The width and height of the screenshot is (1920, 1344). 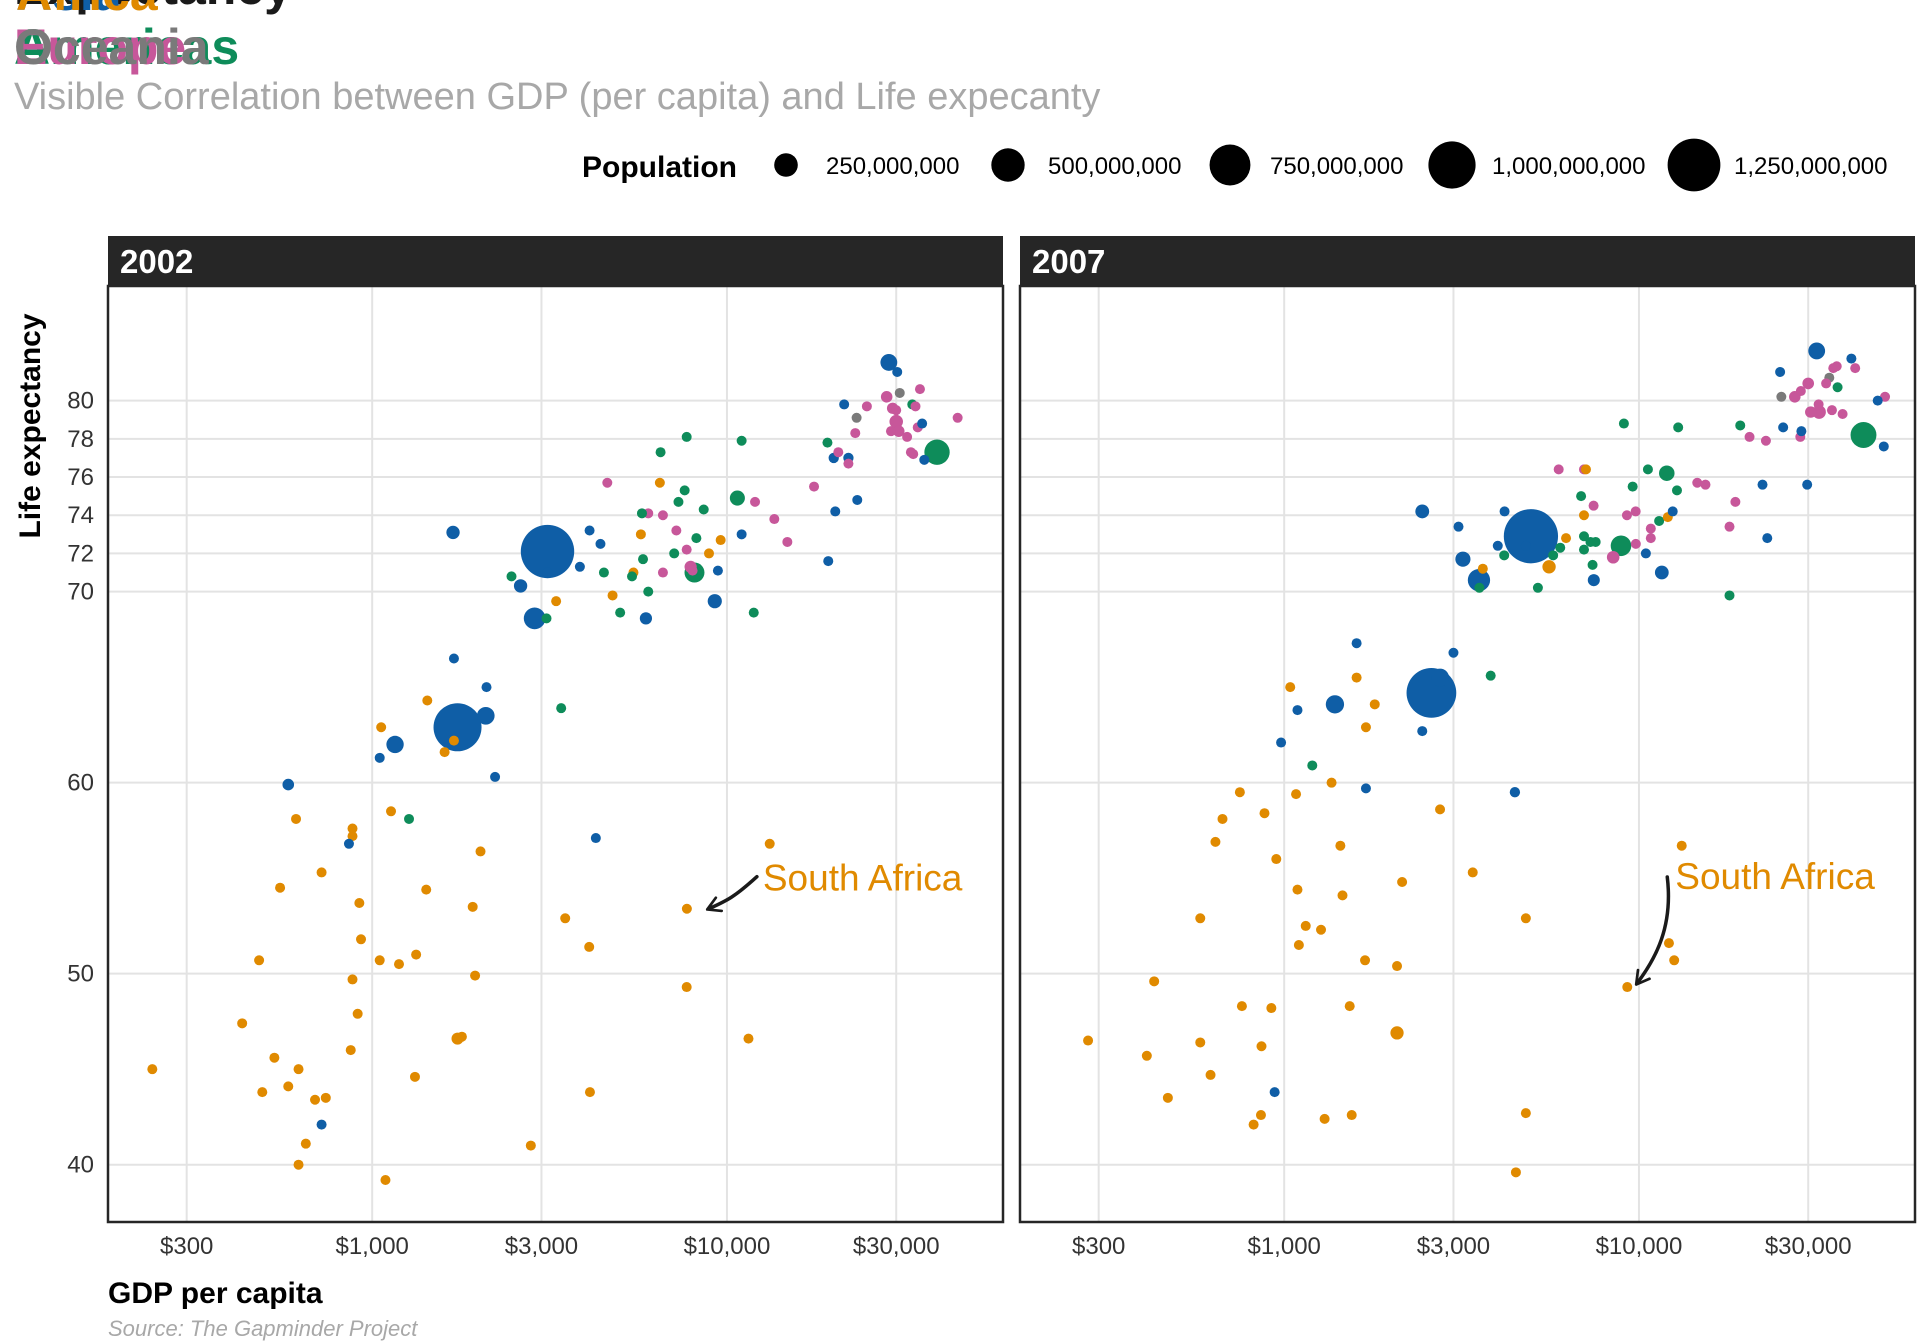 I want to click on y-tick-label: 76, so click(x=80, y=477).